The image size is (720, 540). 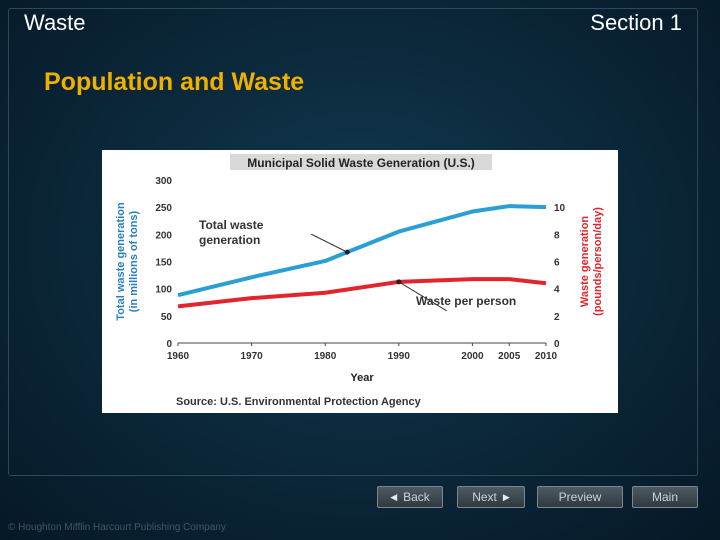 I want to click on slide-title: Population and Waste, so click(x=174, y=82).